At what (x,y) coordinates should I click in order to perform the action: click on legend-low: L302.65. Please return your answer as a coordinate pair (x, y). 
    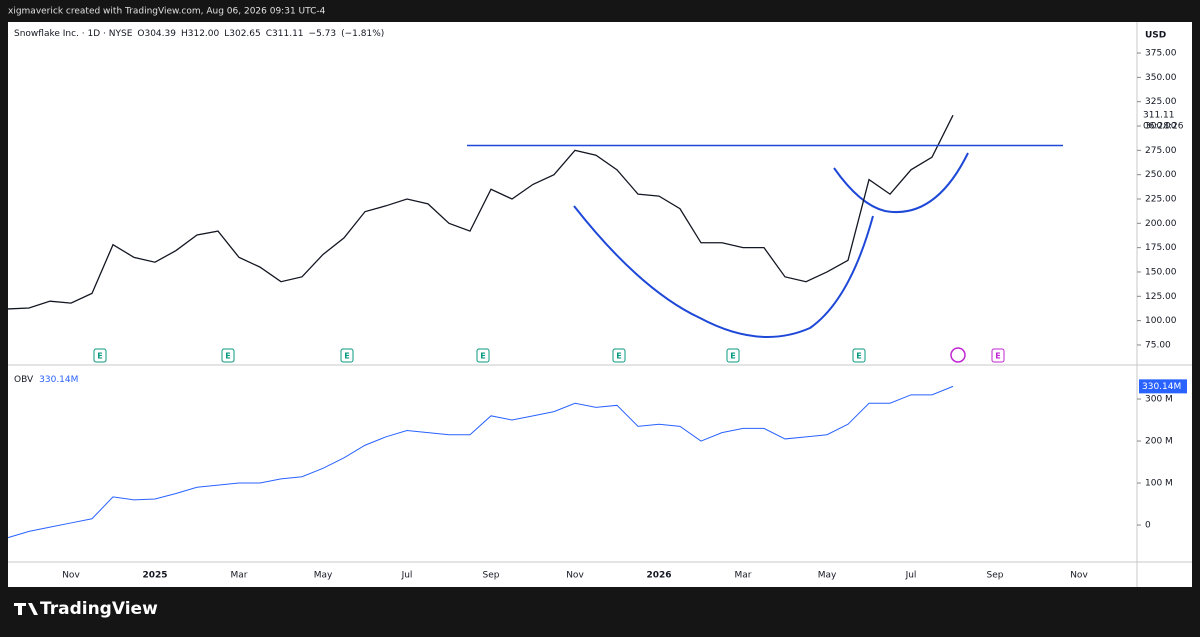
    Looking at the image, I should click on (242, 34).